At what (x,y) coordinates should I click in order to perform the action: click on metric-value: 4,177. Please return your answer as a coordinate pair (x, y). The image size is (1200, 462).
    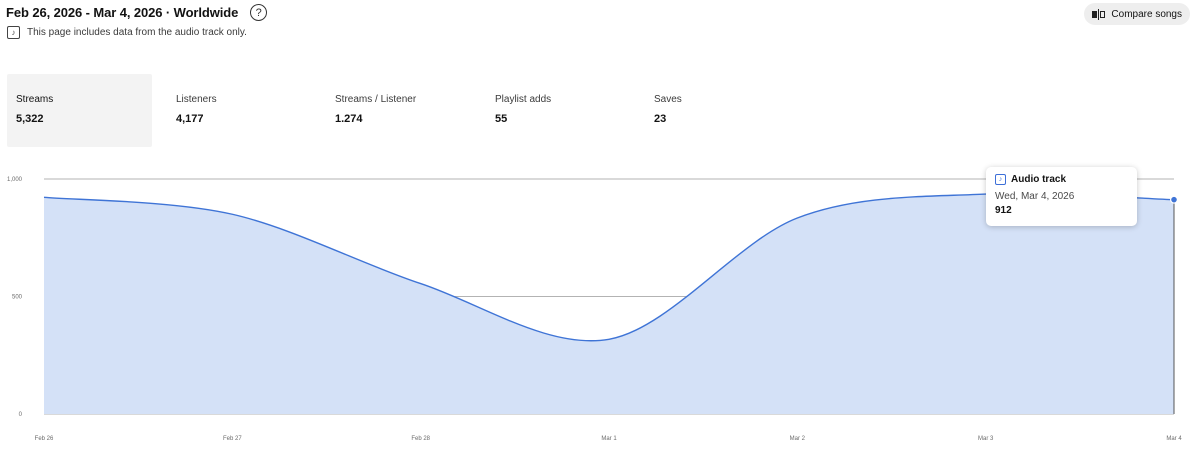
    Looking at the image, I should click on (190, 119).